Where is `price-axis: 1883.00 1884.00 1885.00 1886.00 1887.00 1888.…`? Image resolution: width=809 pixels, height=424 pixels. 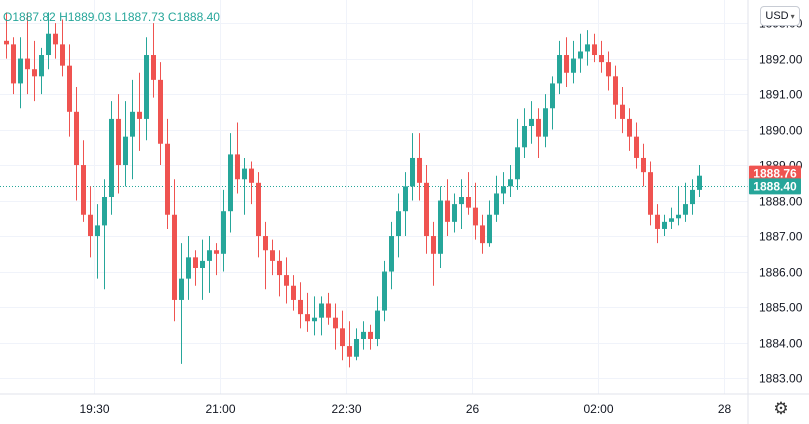
price-axis: 1883.00 1884.00 1885.00 1886.00 1887.00 1888.… is located at coordinates (775, 212).